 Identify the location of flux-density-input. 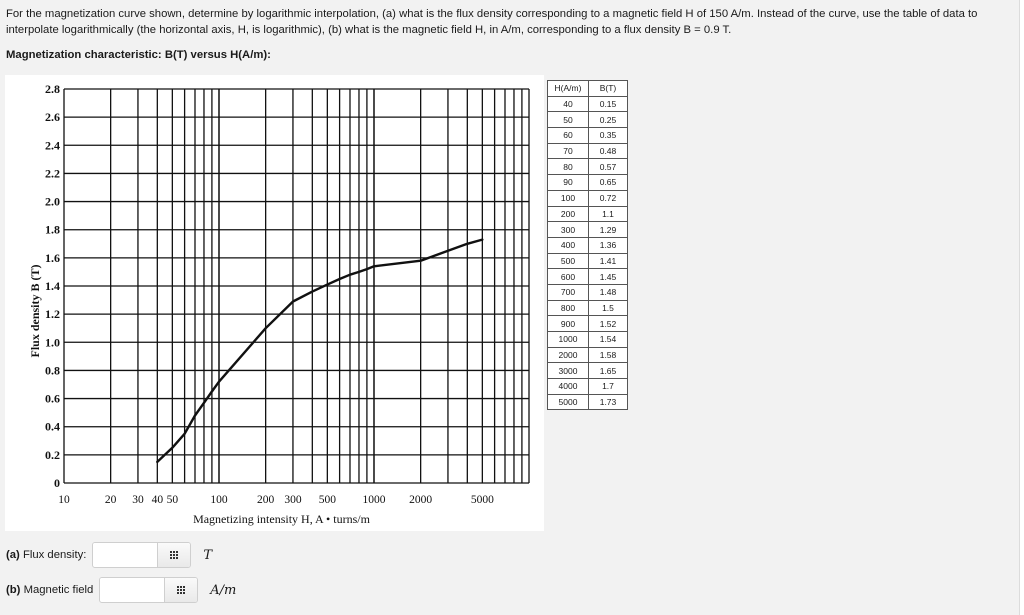
(125, 554).